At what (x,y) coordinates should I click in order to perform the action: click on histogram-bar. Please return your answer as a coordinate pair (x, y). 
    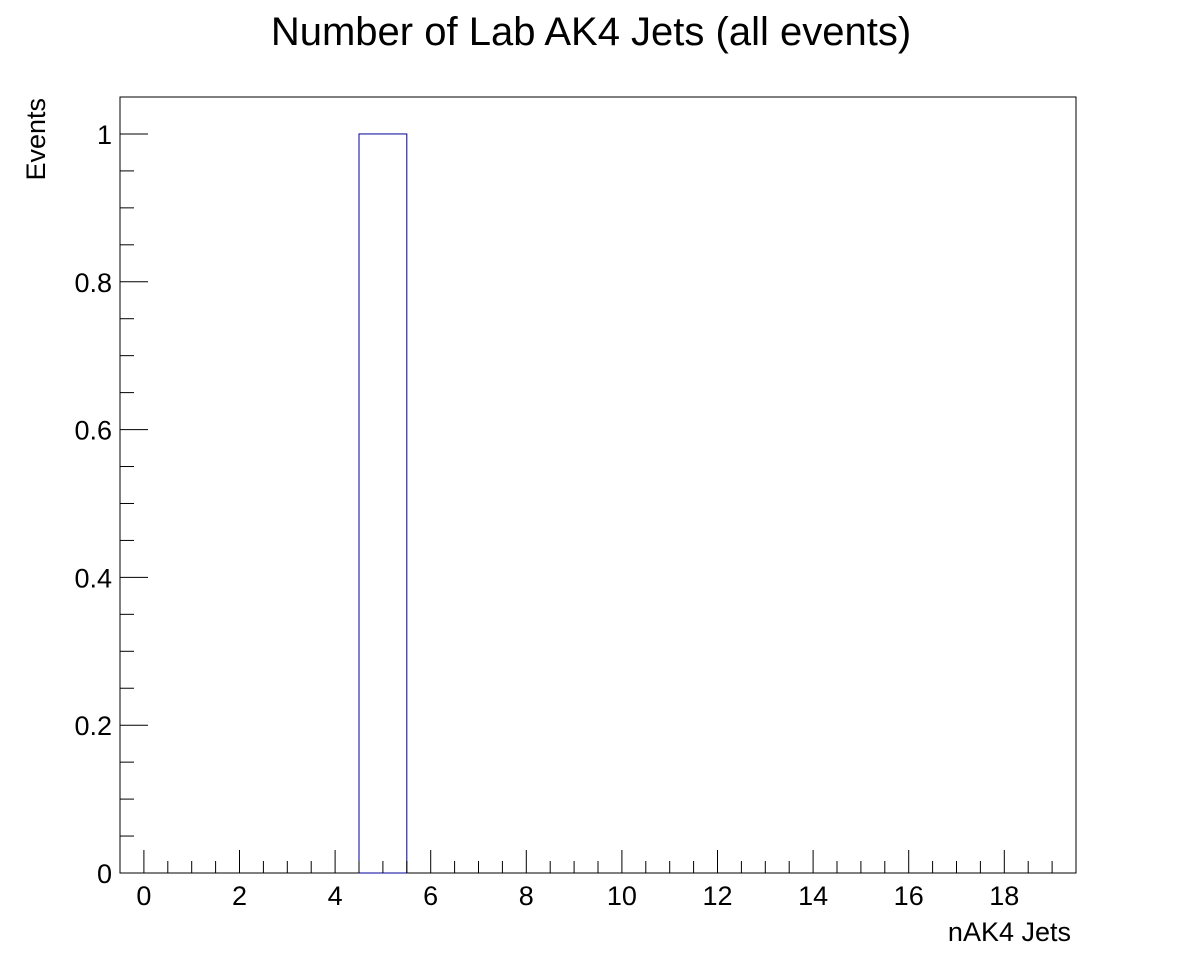
    Looking at the image, I should click on (383, 503).